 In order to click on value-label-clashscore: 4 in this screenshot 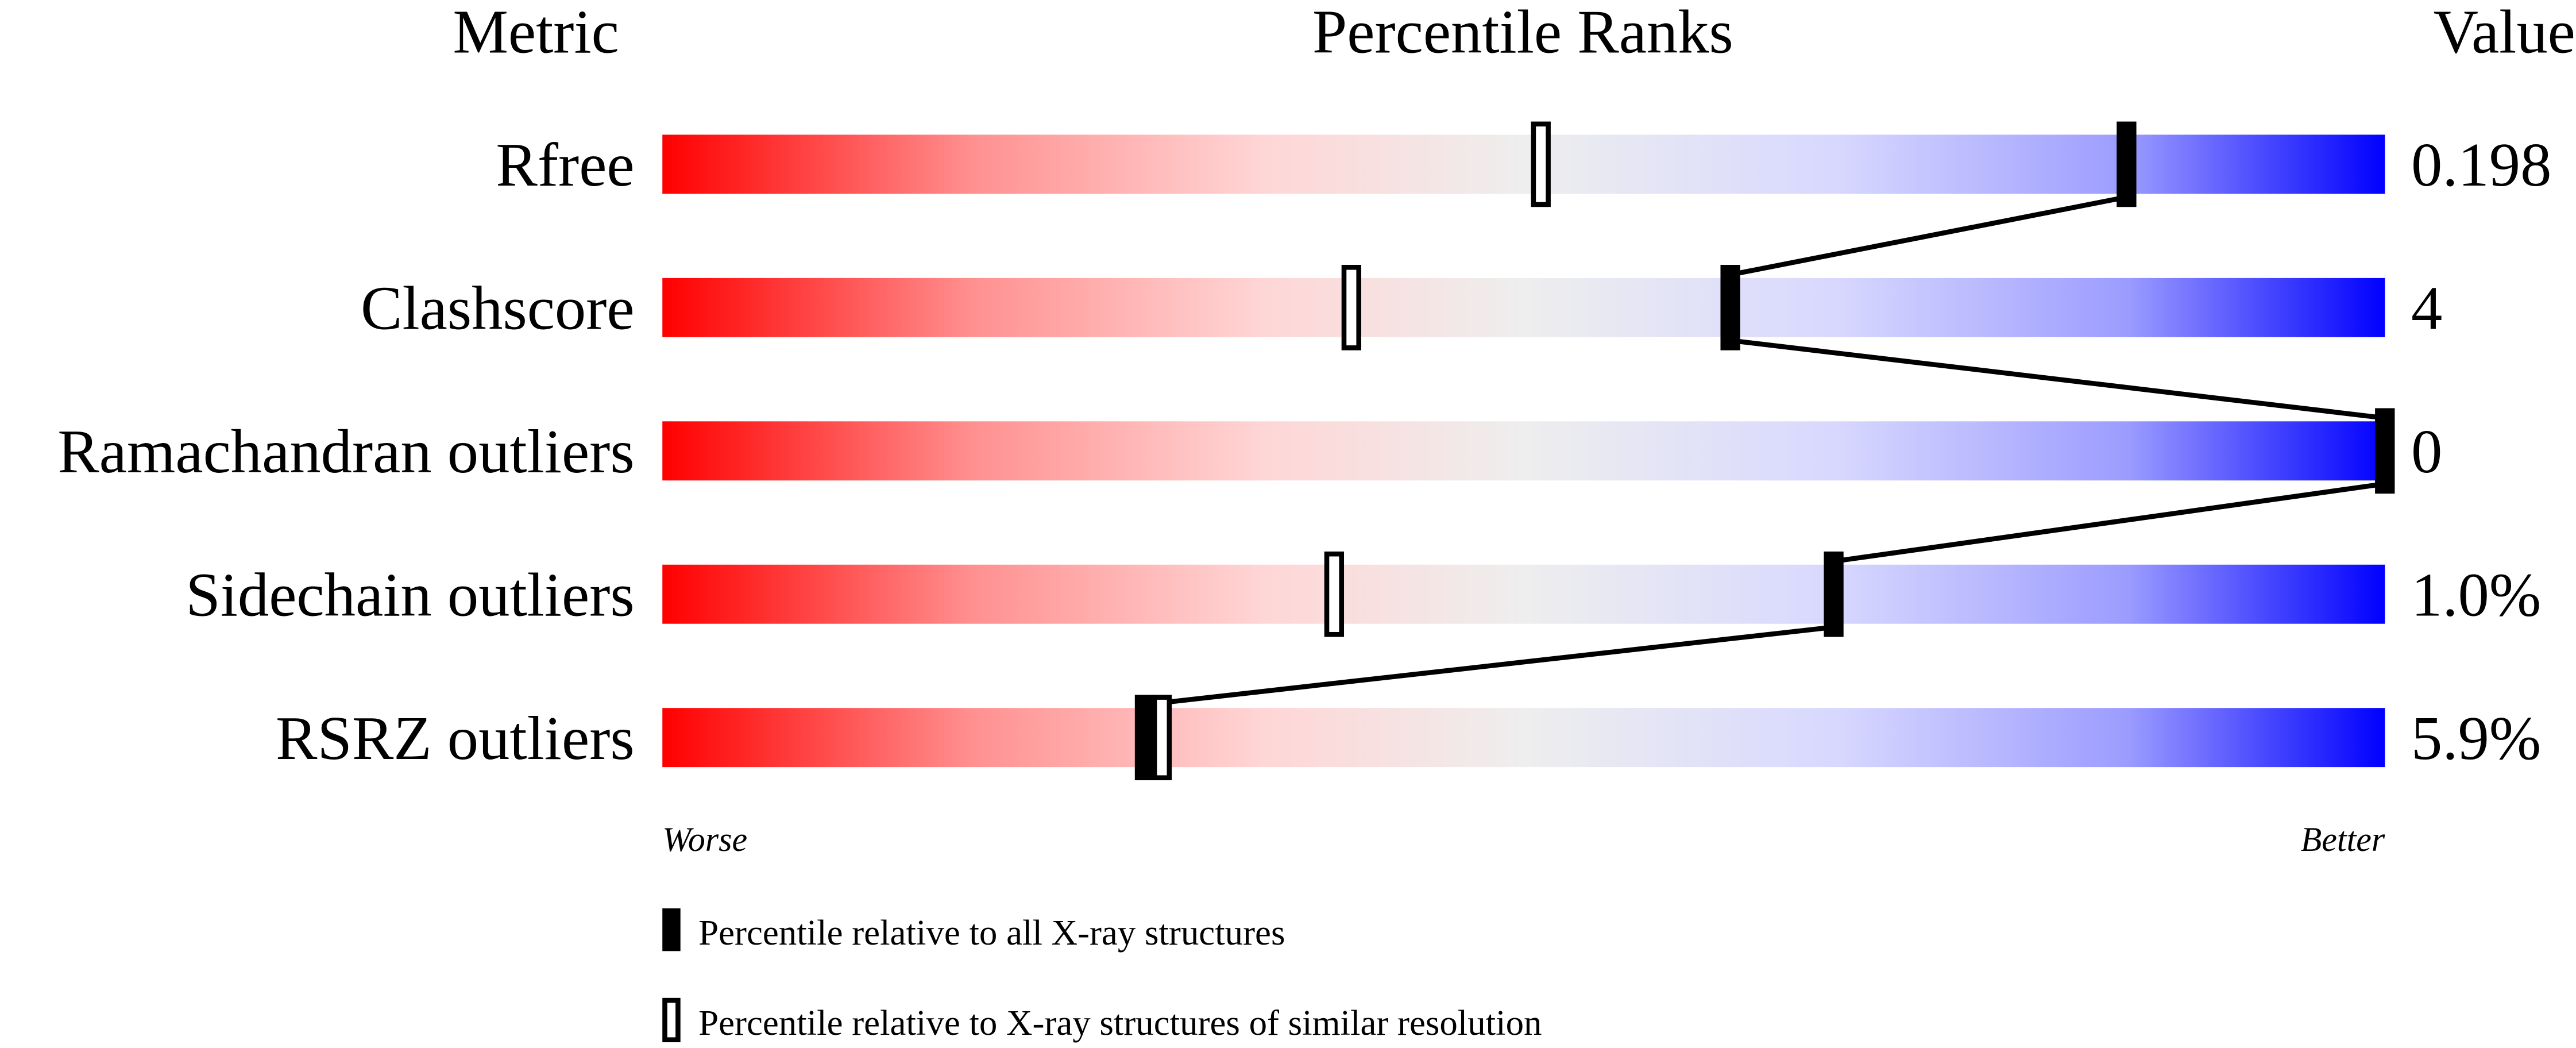, I will do `click(2426, 308)`.